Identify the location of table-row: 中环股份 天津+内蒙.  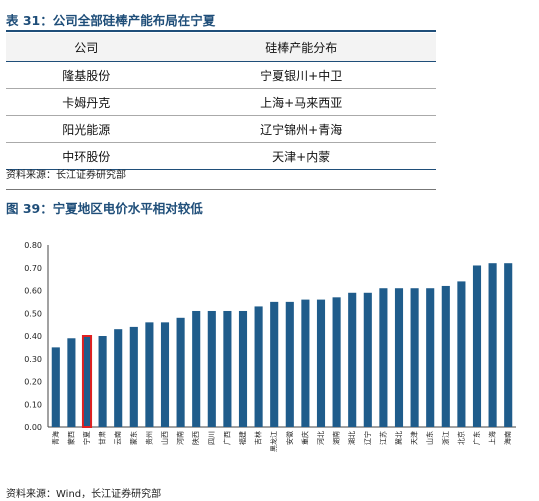
(221, 156).